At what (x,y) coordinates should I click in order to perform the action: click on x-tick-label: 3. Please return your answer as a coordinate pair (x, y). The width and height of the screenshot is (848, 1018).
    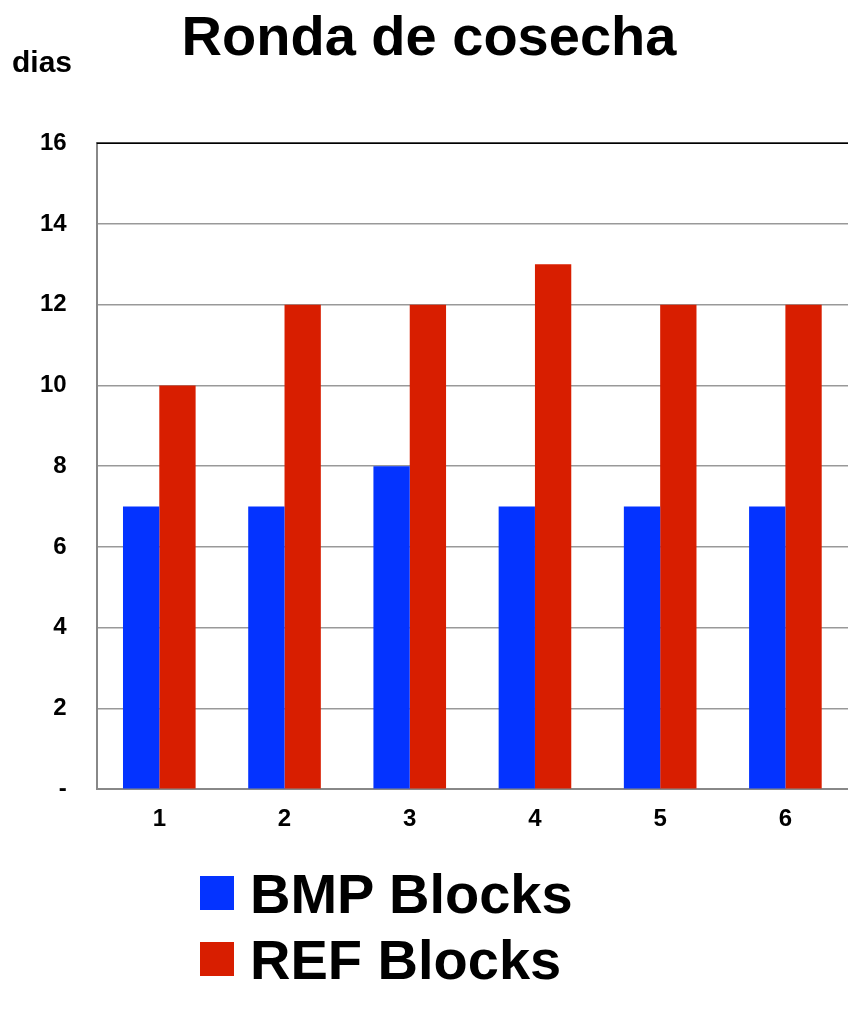
    Looking at the image, I should click on (410, 818).